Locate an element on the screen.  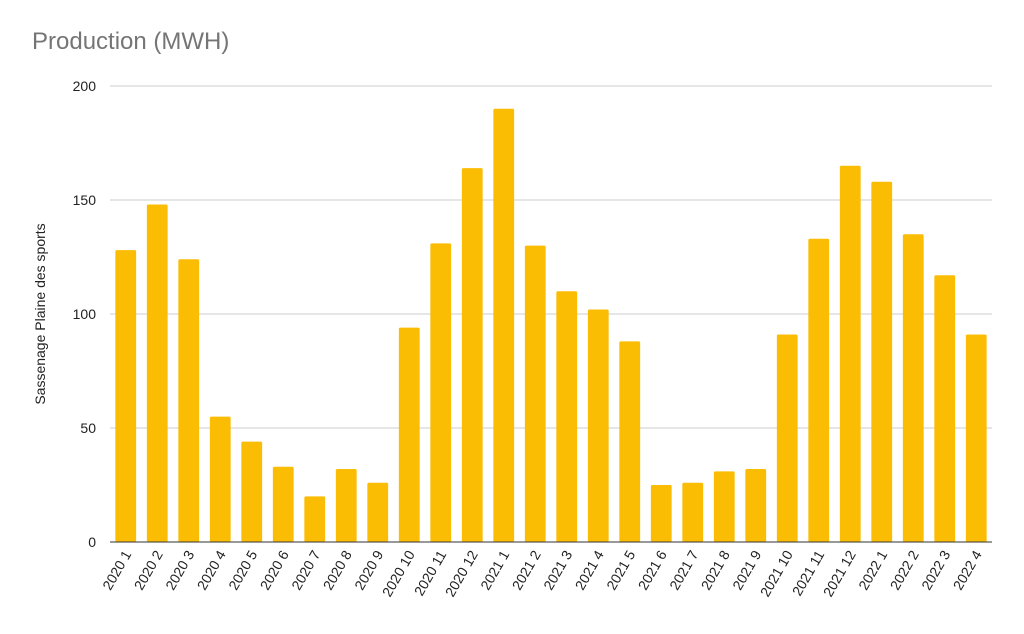
x-tick-label: 2020 8 is located at coordinates (337, 569).